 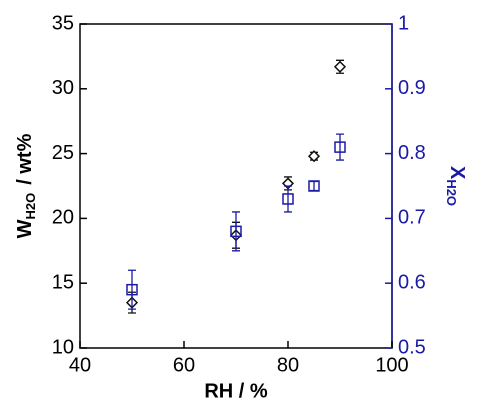 I want to click on y-tick-label: 30, so click(x=63, y=88).